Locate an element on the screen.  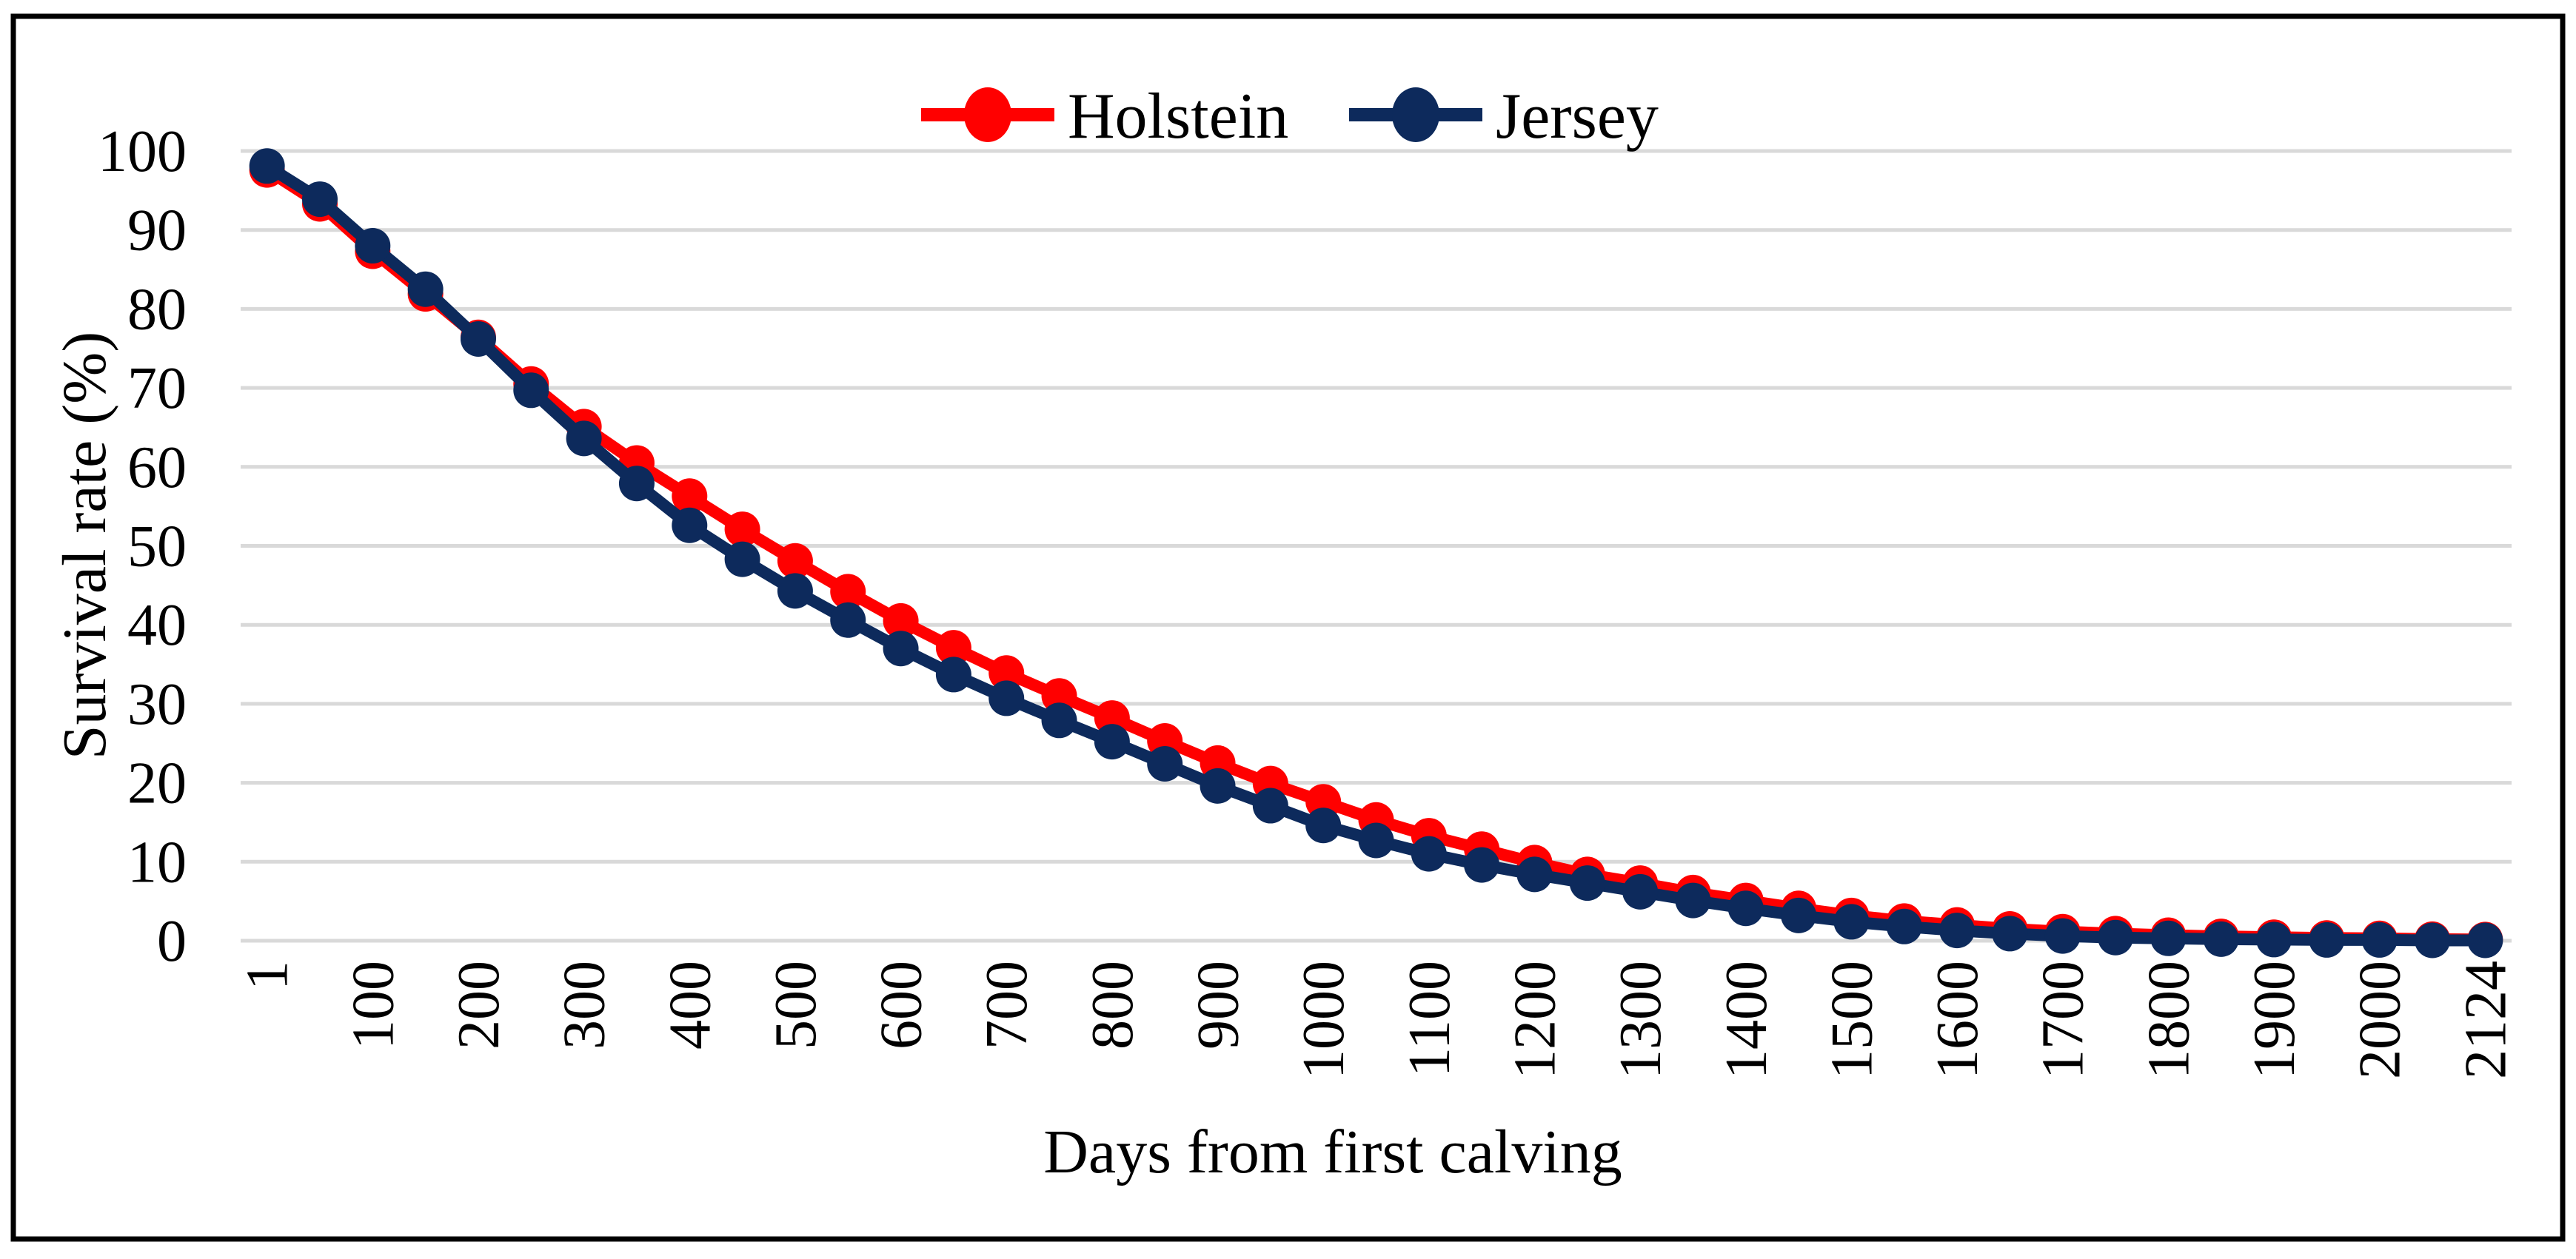
x-axis-title: Days from first calving is located at coordinates (1332, 1152).